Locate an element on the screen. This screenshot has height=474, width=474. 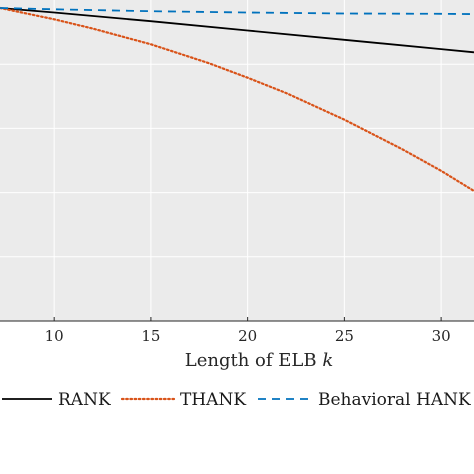
x-tick-label: 20 is located at coordinates (247, 336).